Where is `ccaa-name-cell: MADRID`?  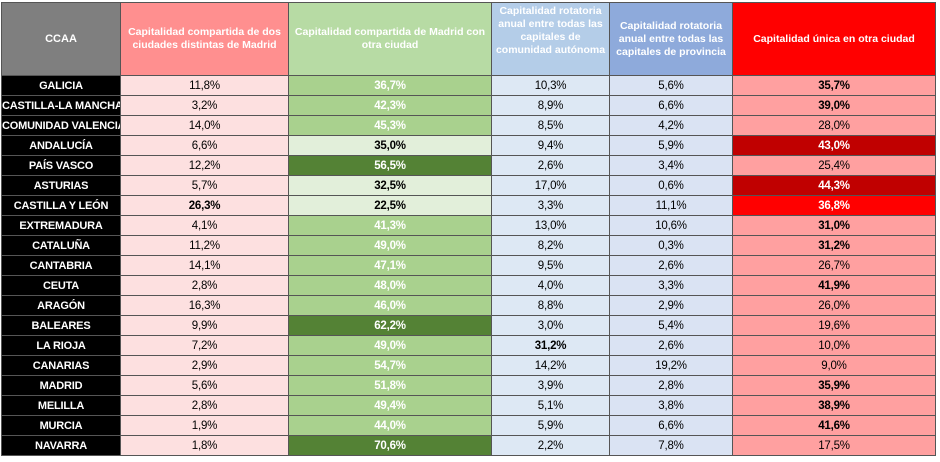
ccaa-name-cell: MADRID is located at coordinates (61, 385).